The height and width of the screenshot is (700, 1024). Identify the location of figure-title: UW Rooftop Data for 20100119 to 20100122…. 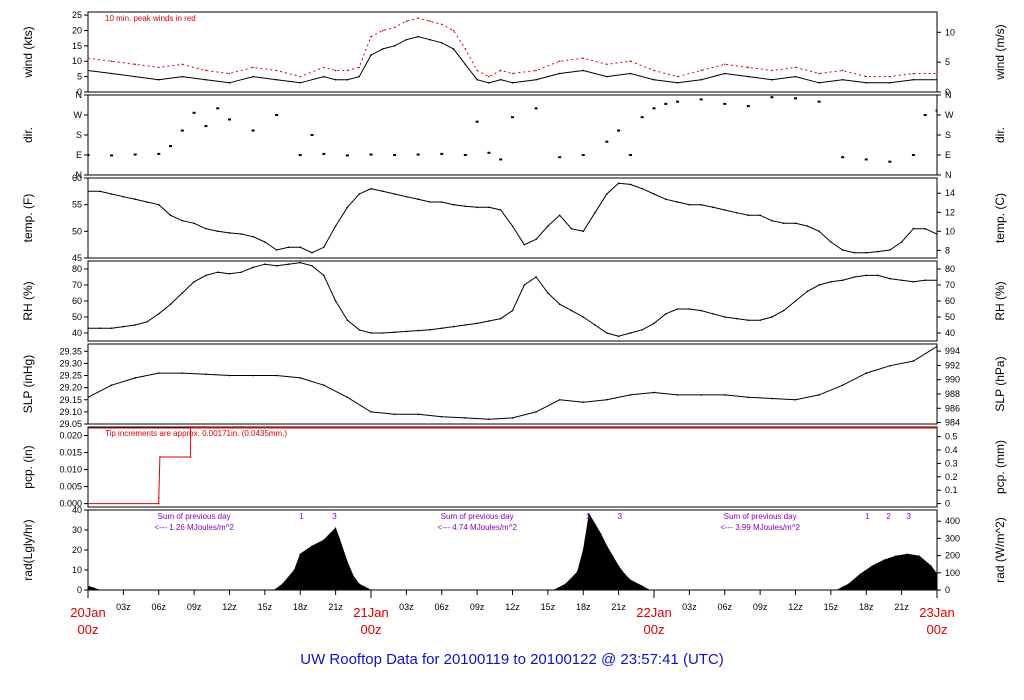
(512, 659).